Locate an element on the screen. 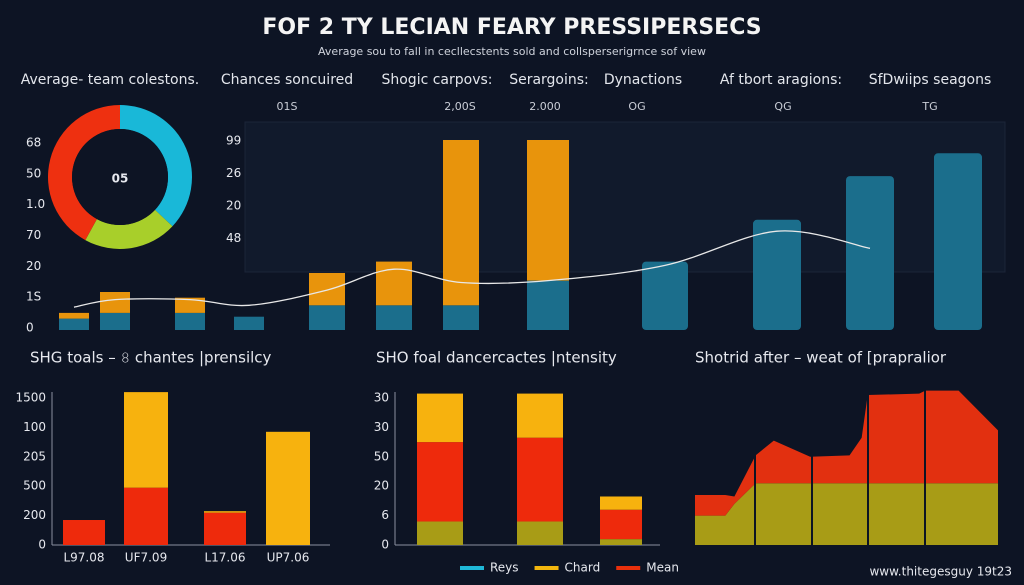 The image size is (1024, 585). header-label: Af tbort aragions: is located at coordinates (781, 80).